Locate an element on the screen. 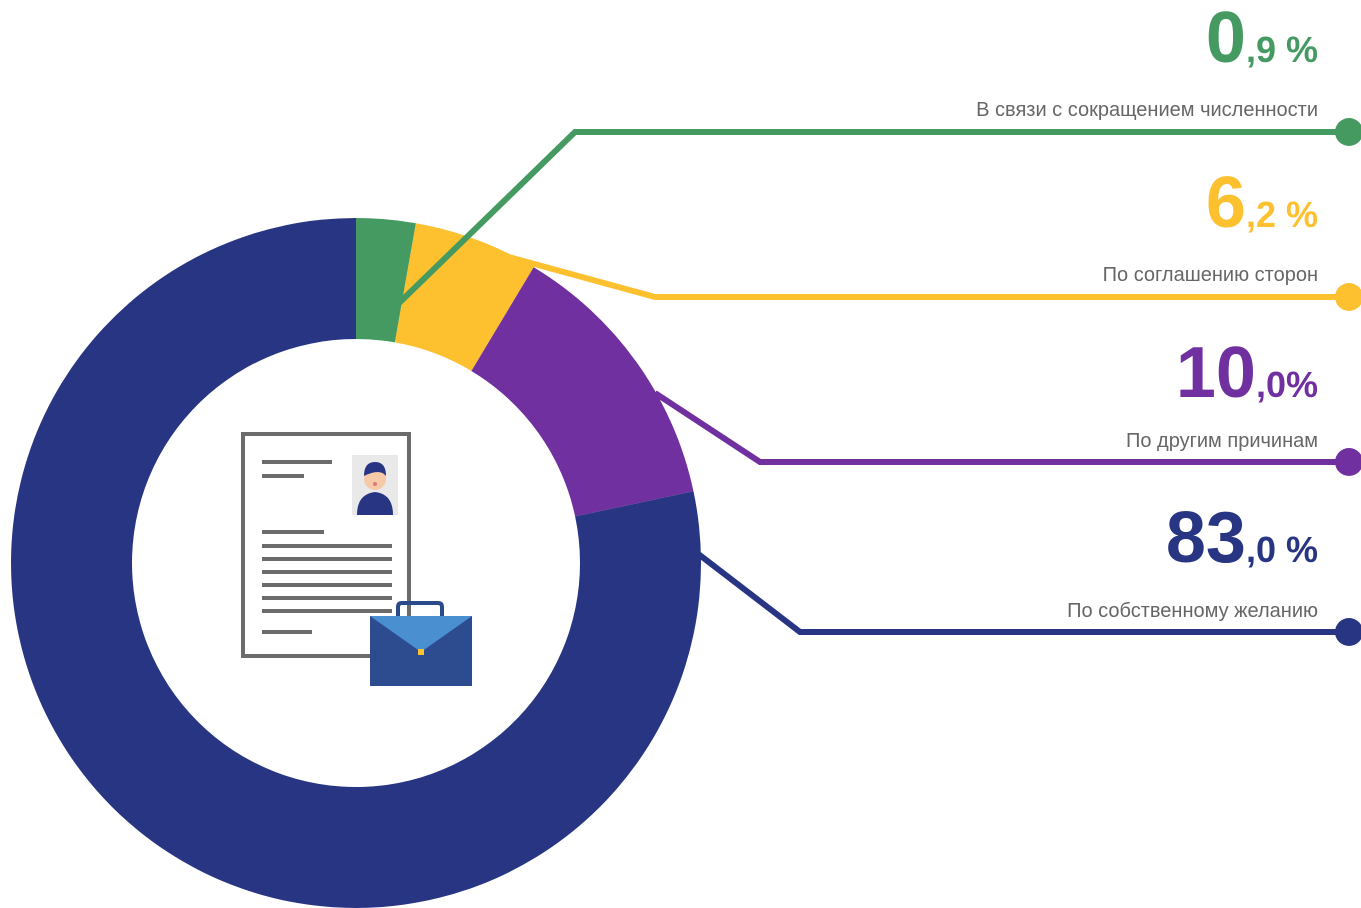  category-label-4: По собственному желанию is located at coordinates (1192, 611).